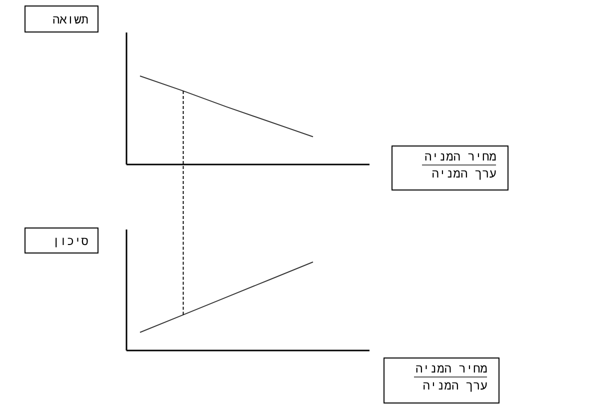 Image resolution: width=600 pixels, height=408 pixels. Describe the element at coordinates (70, 242) in the screenshot. I see `y-axis-title: סיכון` at that location.